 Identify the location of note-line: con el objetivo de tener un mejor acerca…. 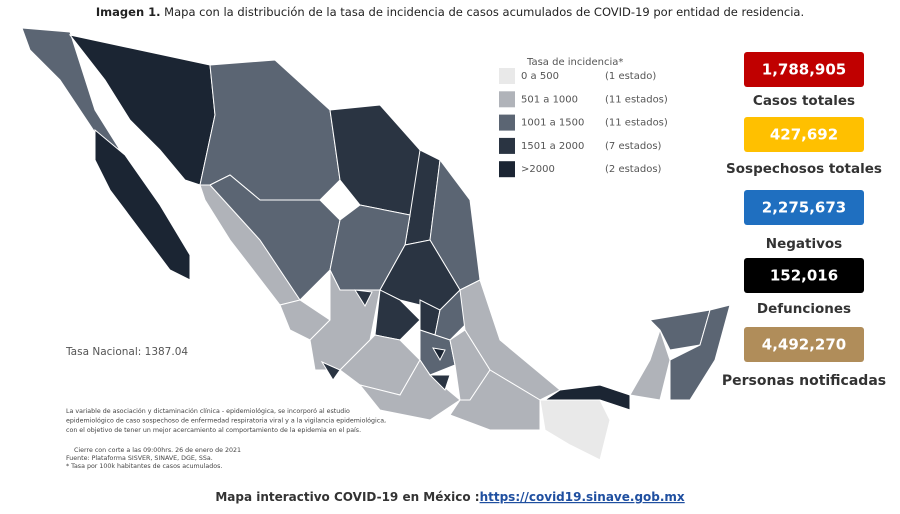
(213, 430).